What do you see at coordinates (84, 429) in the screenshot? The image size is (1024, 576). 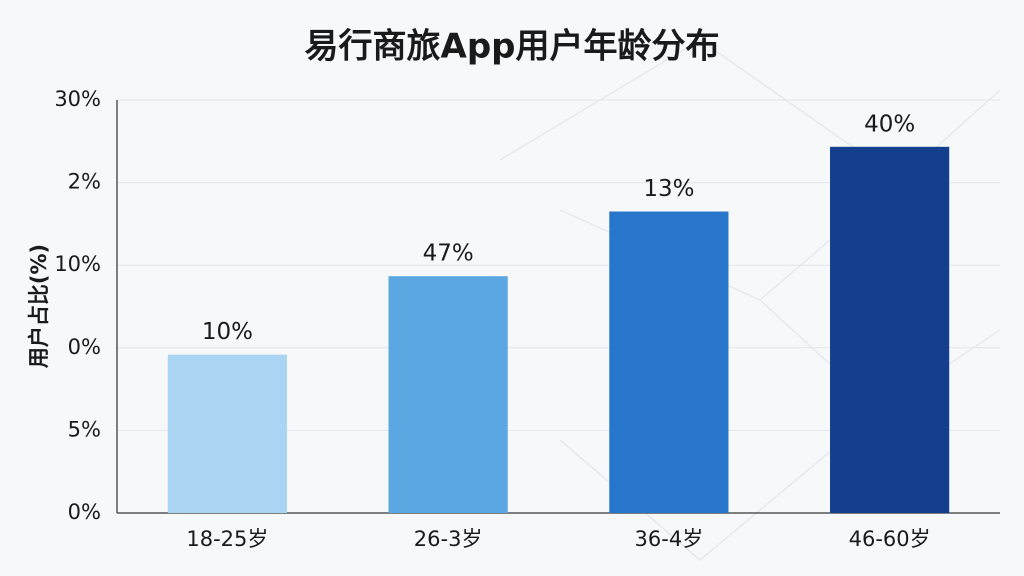 I see `y-tick-label: 5%` at bounding box center [84, 429].